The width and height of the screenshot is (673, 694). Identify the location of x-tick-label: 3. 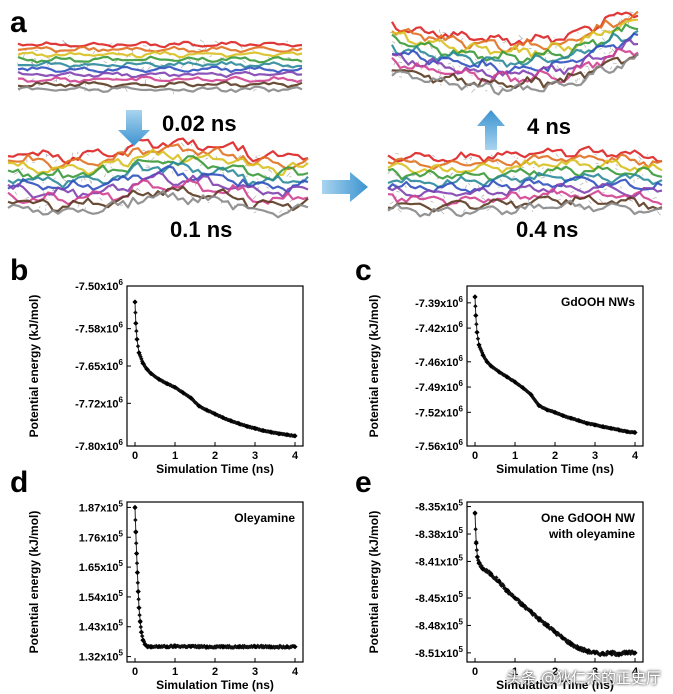
(595, 672).